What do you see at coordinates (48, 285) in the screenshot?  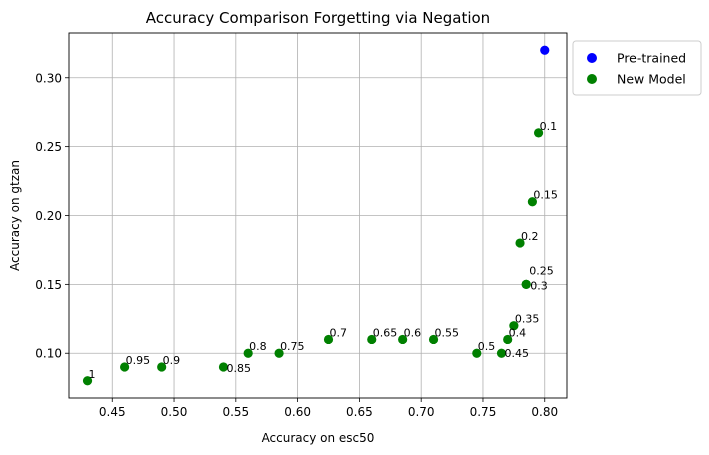 I see `y-tick-label: 0.15` at bounding box center [48, 285].